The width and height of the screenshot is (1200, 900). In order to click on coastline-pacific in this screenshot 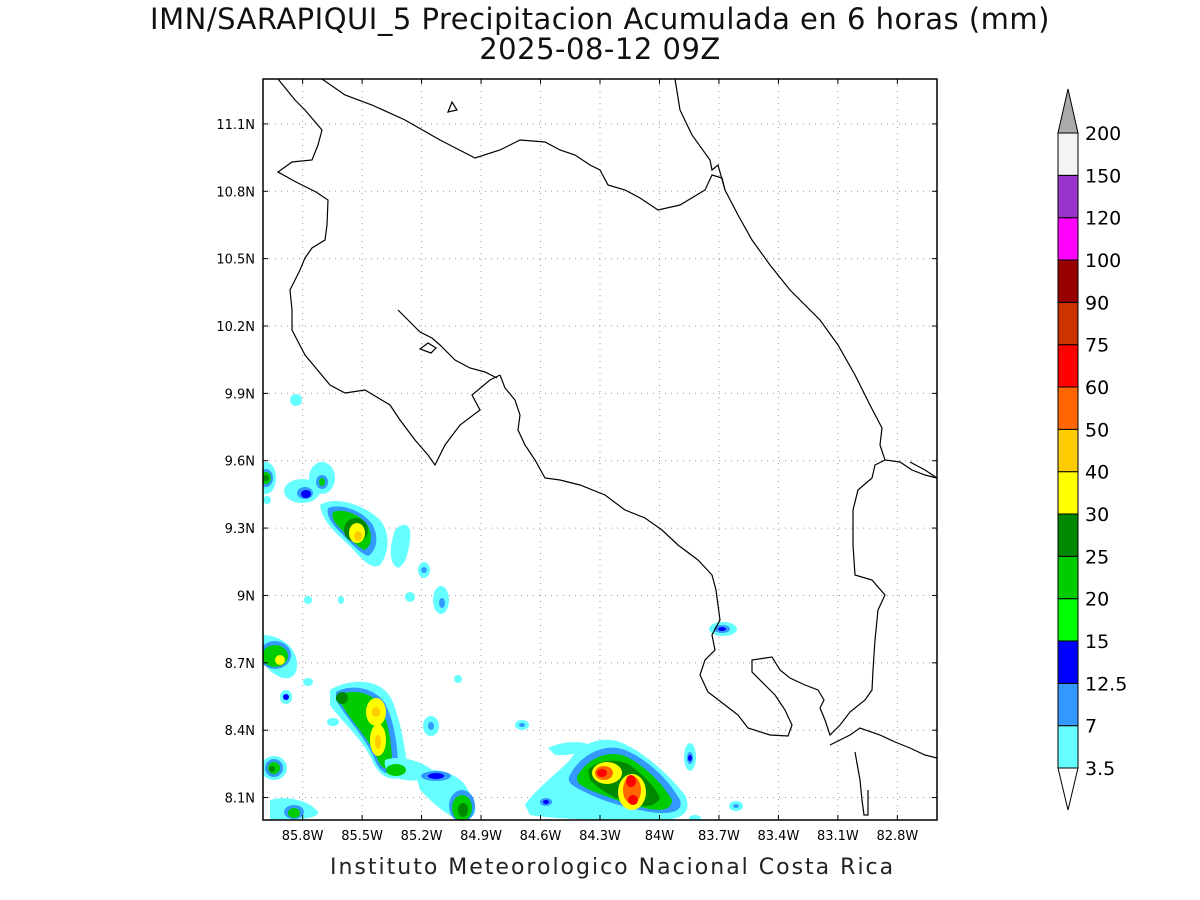, I will do `click(662, 555)`.